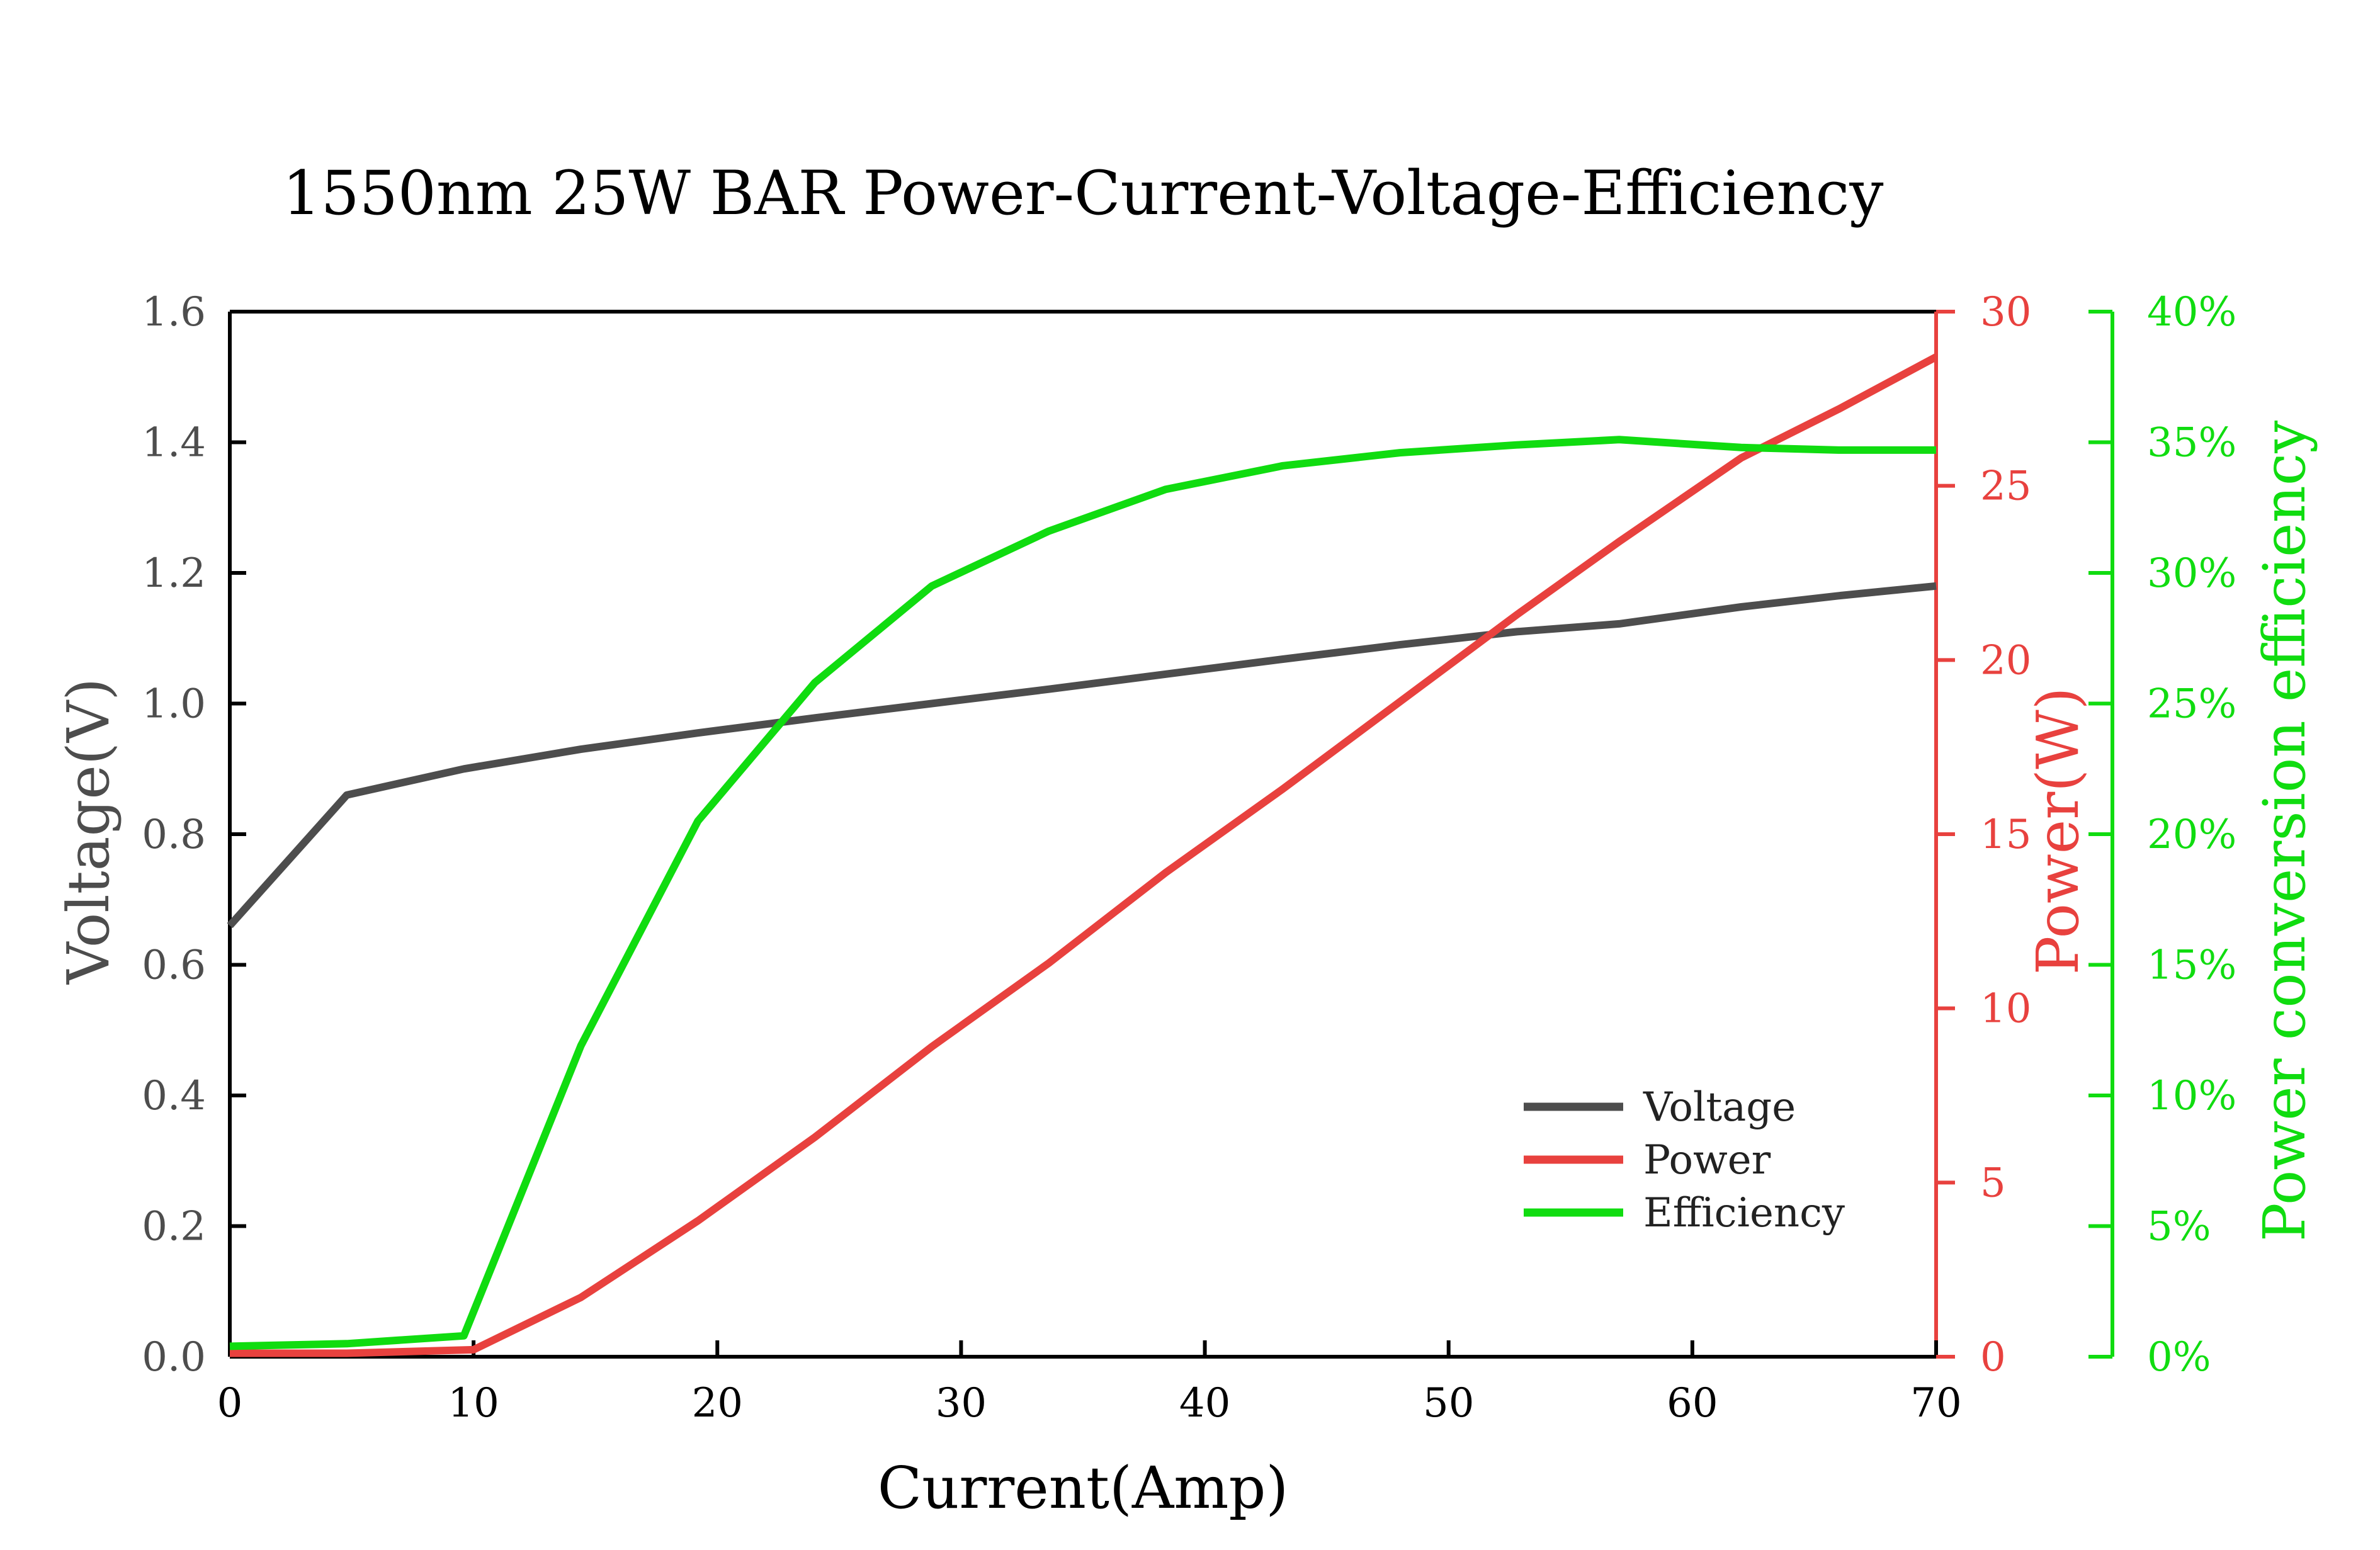  Describe the element at coordinates (1993, 1183) in the screenshot. I see `power-tick-label: 5` at that location.